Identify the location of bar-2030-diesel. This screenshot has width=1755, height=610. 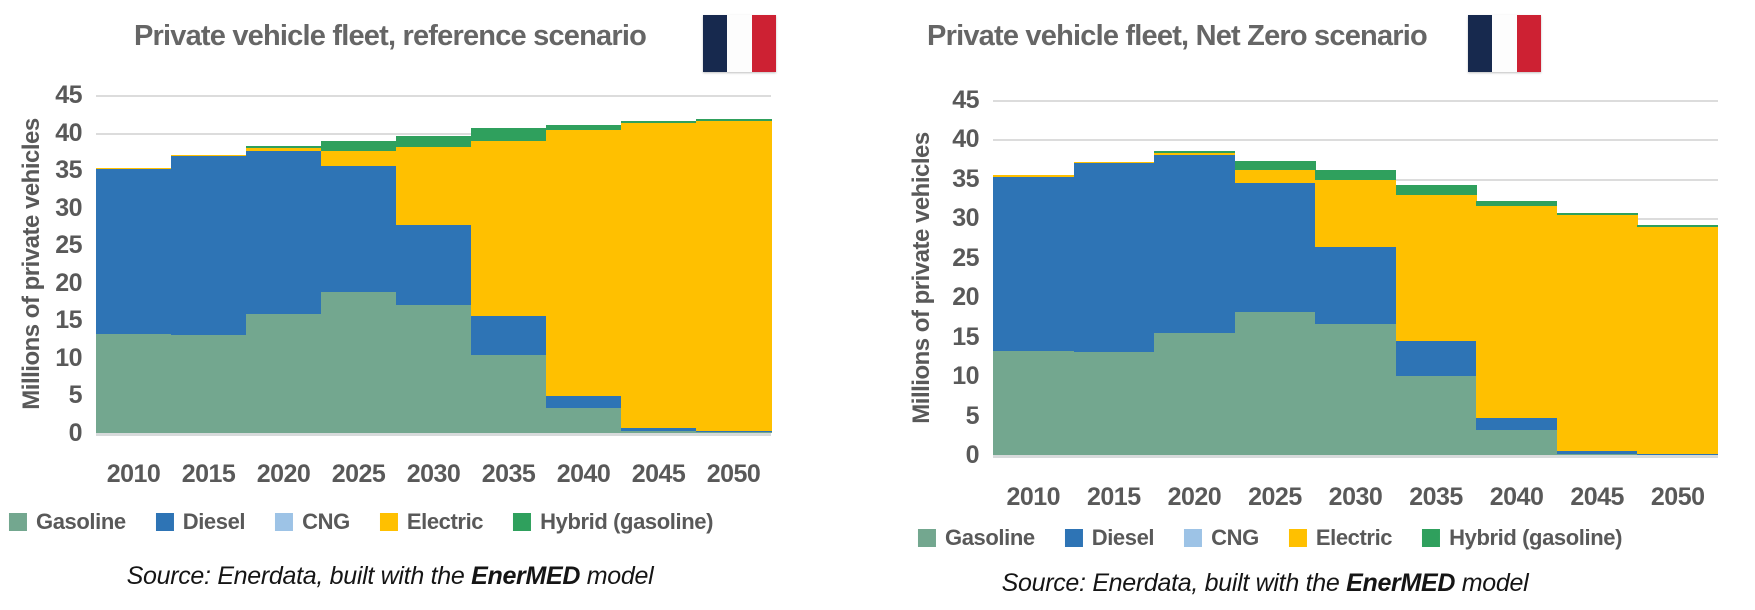
(434, 265).